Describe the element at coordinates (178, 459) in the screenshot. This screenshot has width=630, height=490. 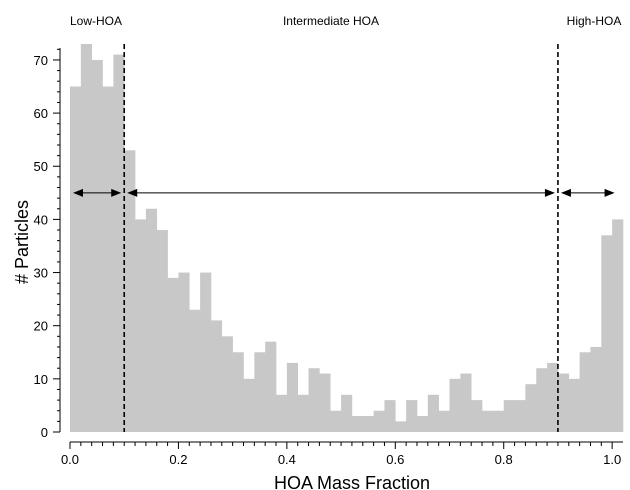
I see `x-tick-label: 0.2` at that location.